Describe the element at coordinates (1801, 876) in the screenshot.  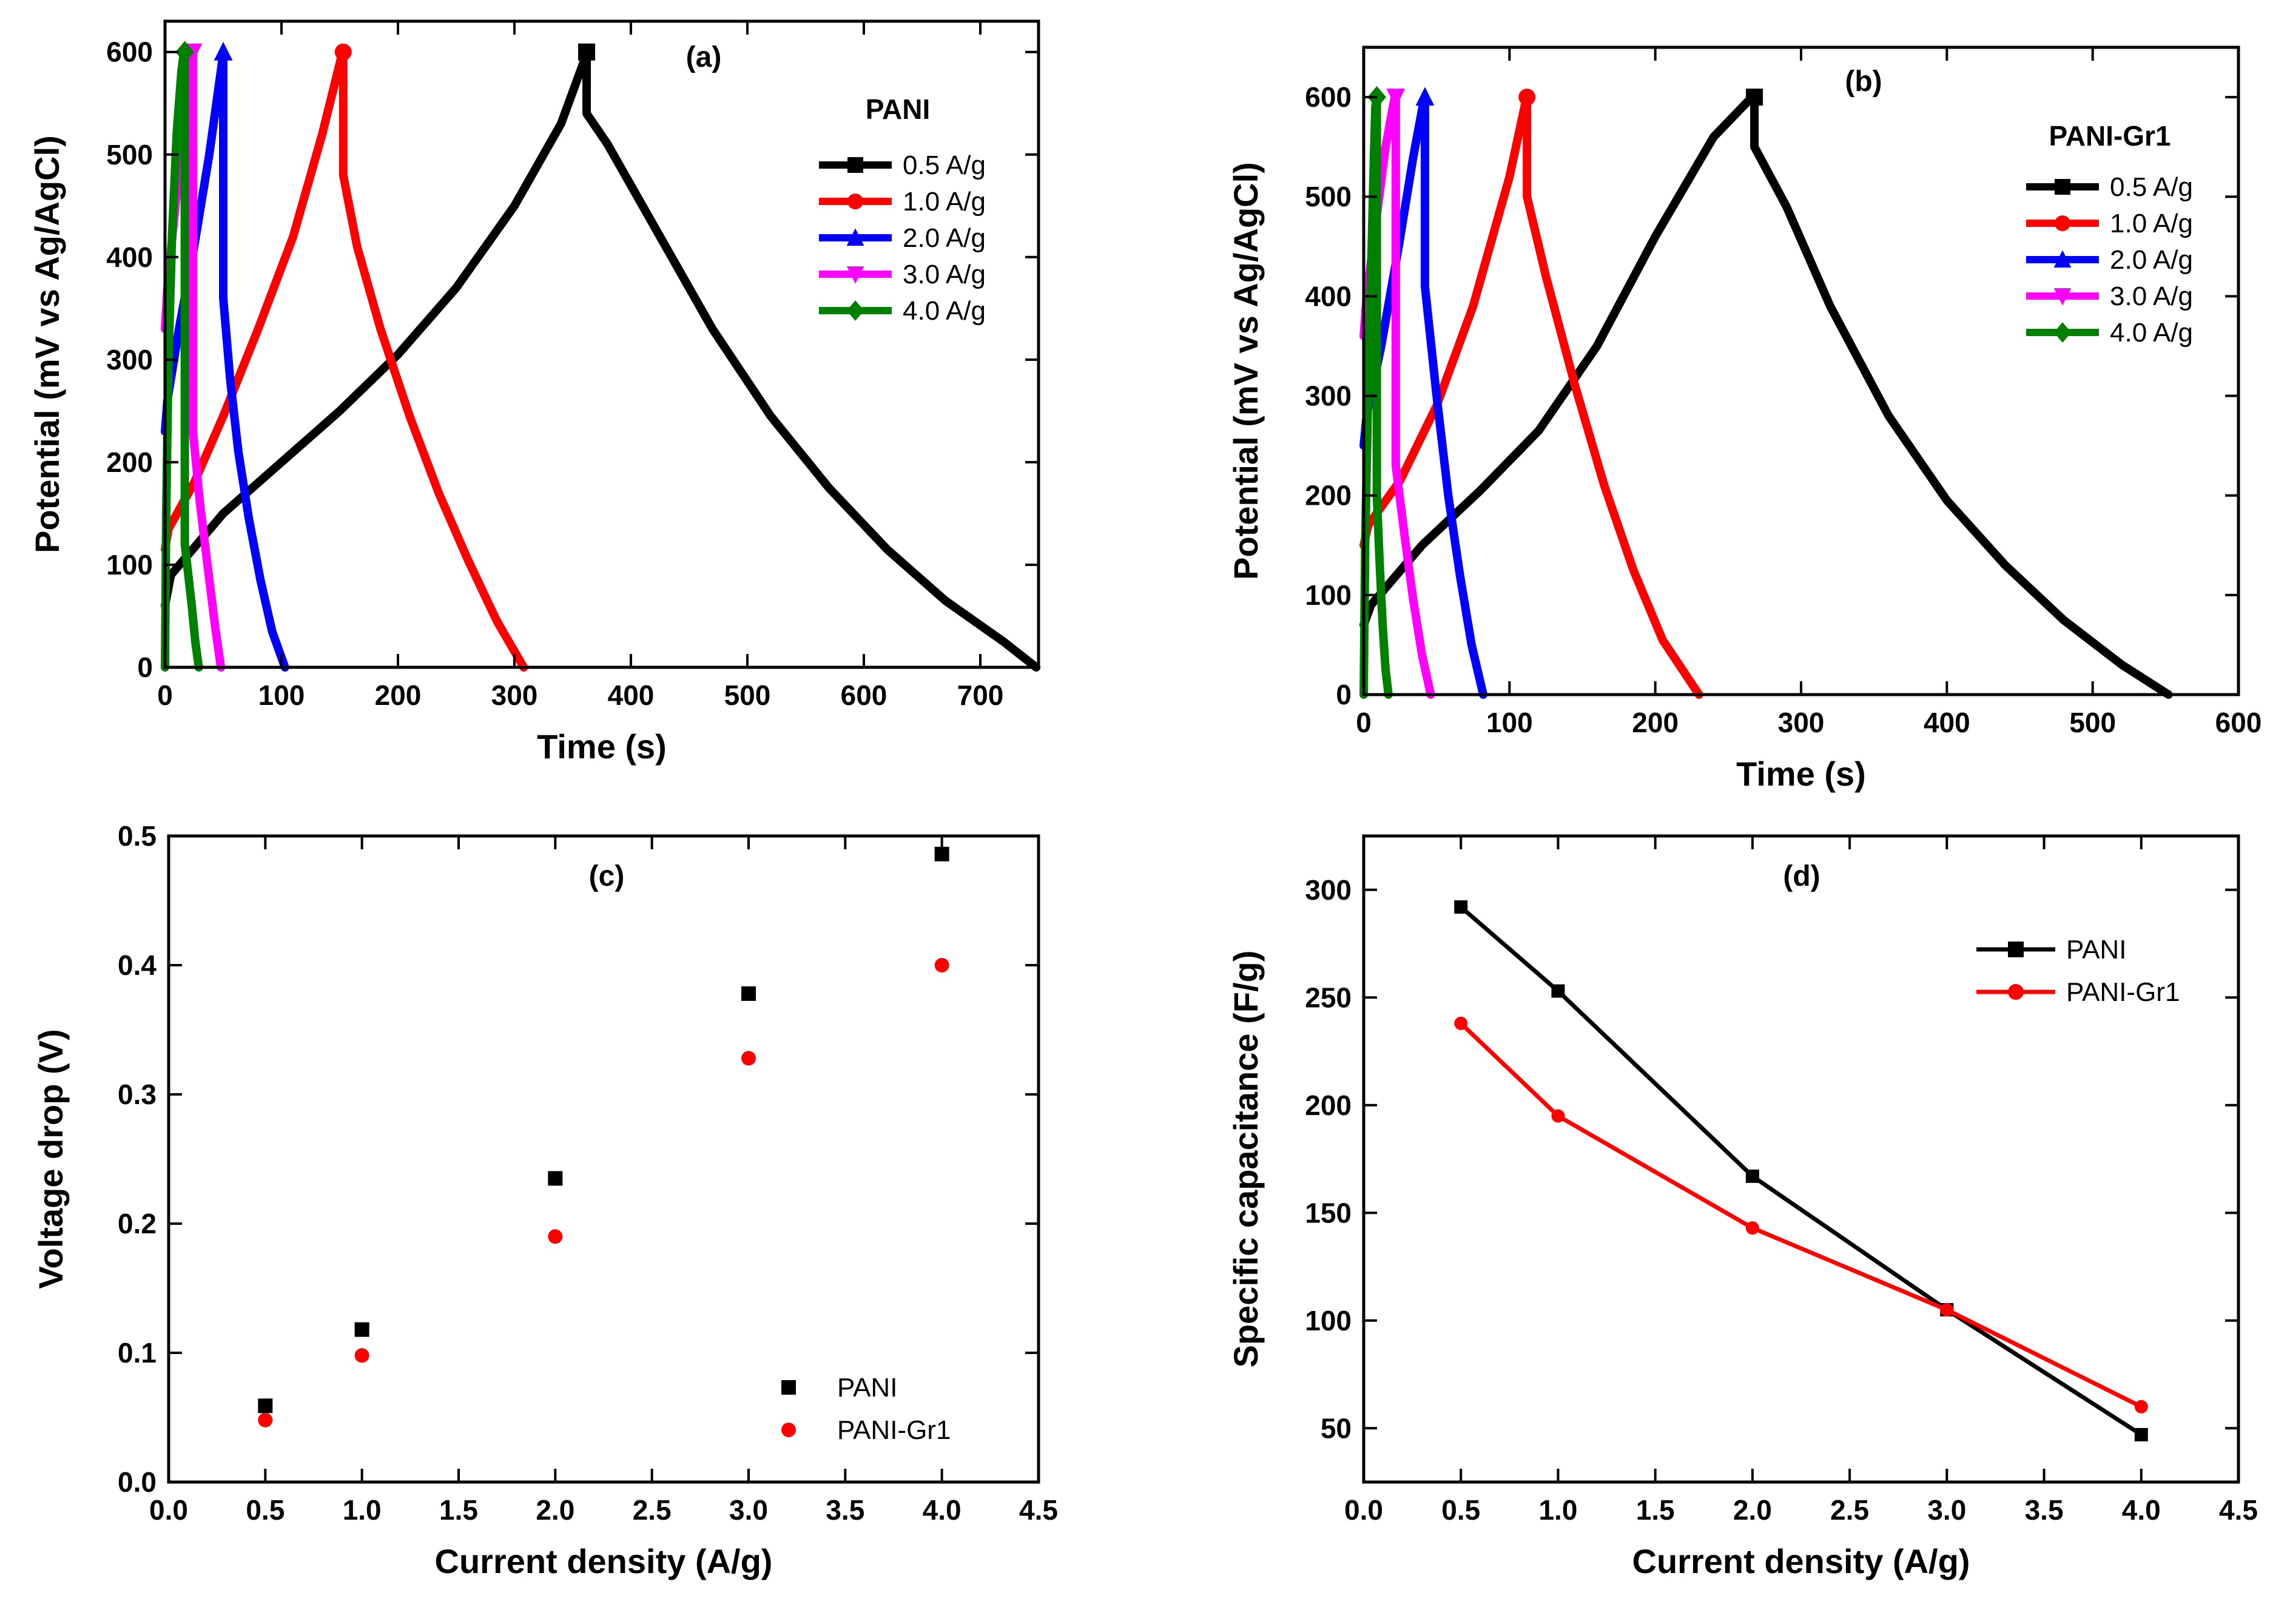
I see `panel-label: (d)` at that location.